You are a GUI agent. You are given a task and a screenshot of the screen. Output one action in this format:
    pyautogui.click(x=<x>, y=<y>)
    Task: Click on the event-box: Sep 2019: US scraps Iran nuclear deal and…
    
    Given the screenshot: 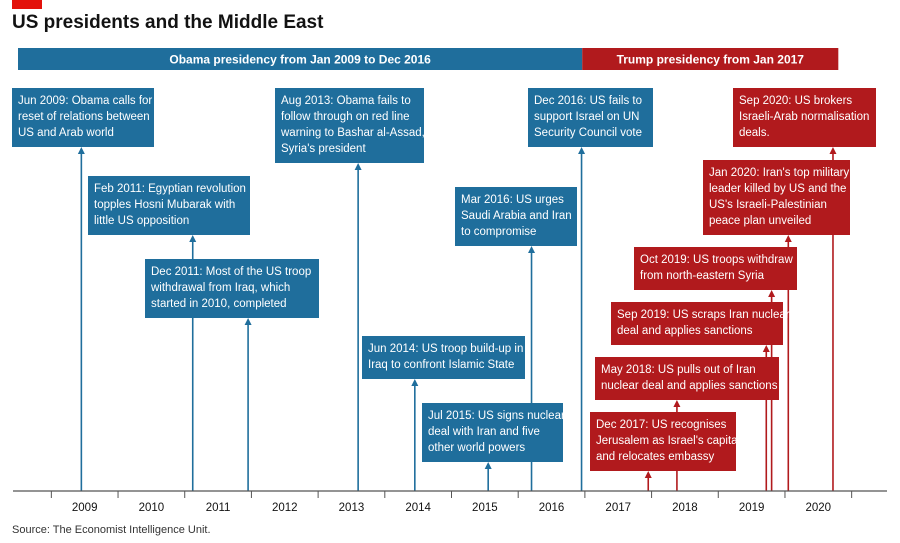 What is the action you would take?
    pyautogui.click(x=700, y=323)
    